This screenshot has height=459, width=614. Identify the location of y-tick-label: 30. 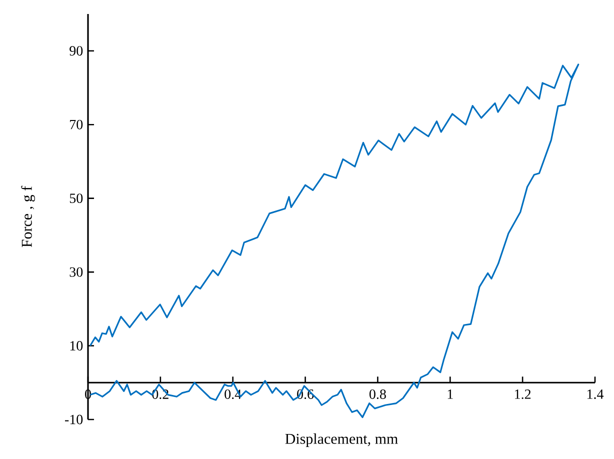
(76, 272).